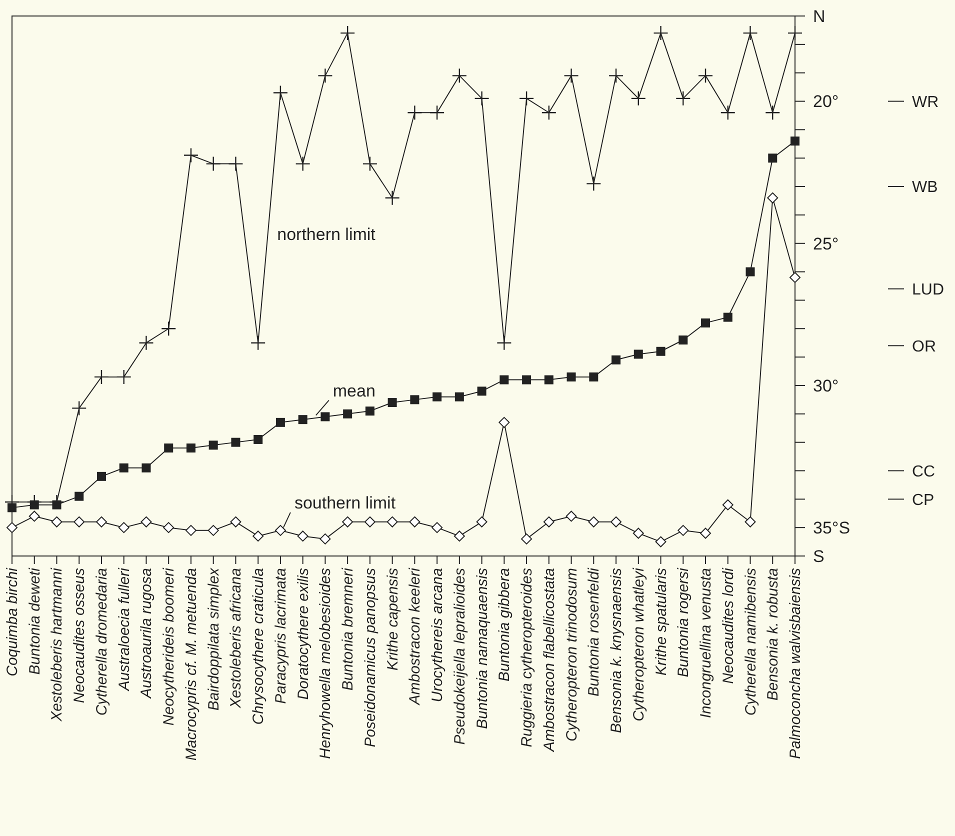 Image resolution: width=955 pixels, height=836 pixels. I want to click on x-tick-label: Xestoleberis hartmanni, so click(57, 644).